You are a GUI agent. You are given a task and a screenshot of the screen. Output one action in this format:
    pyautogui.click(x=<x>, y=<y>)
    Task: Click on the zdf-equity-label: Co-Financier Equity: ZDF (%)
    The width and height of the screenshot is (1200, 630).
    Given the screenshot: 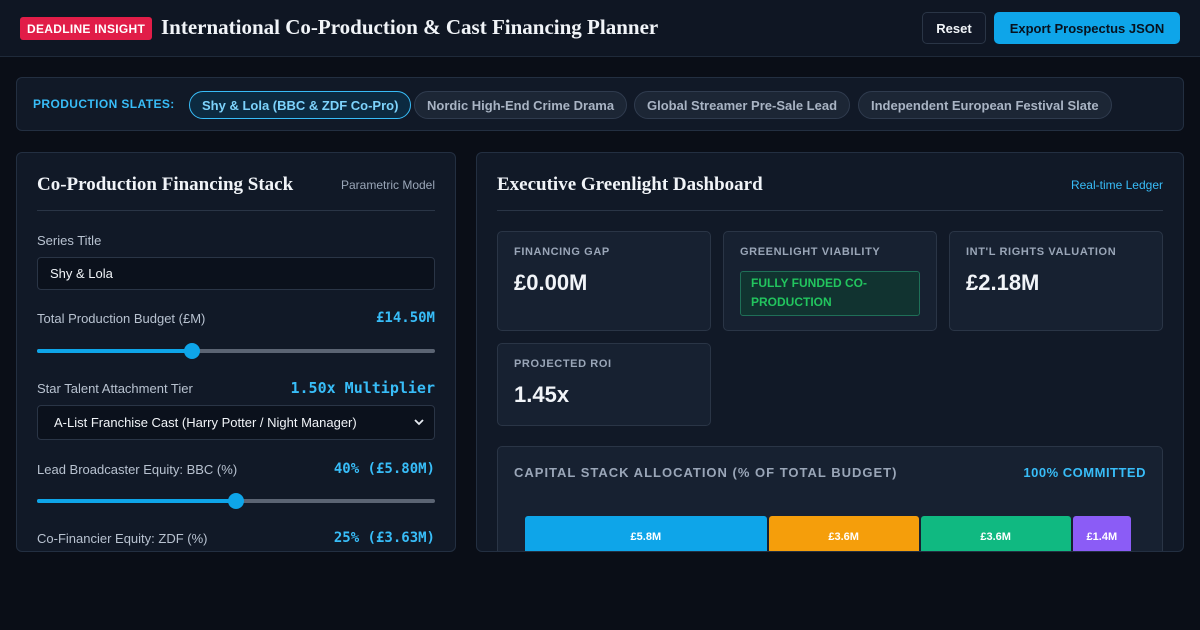 What is the action you would take?
    pyautogui.click(x=122, y=538)
    